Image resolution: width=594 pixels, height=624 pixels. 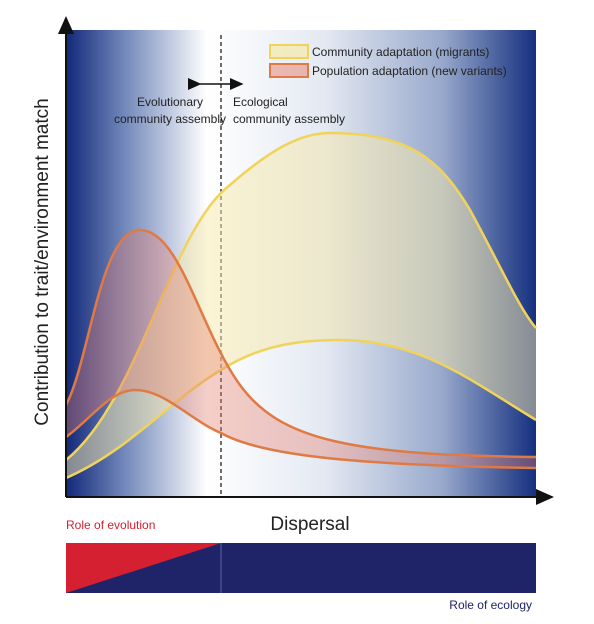 What do you see at coordinates (170, 119) in the screenshot?
I see `left-region-line2: community assembly` at bounding box center [170, 119].